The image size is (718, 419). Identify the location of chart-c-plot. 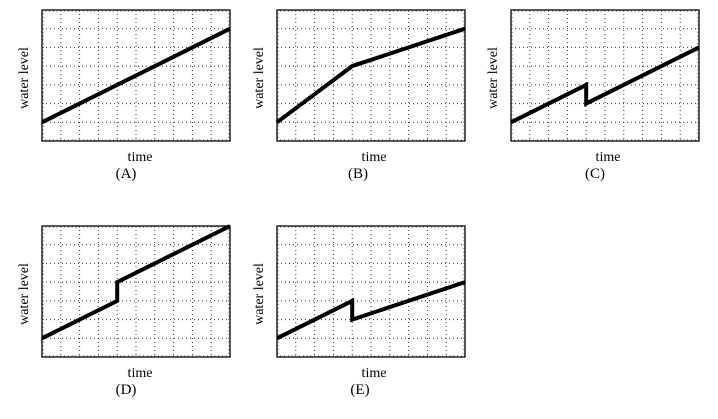
(605, 75).